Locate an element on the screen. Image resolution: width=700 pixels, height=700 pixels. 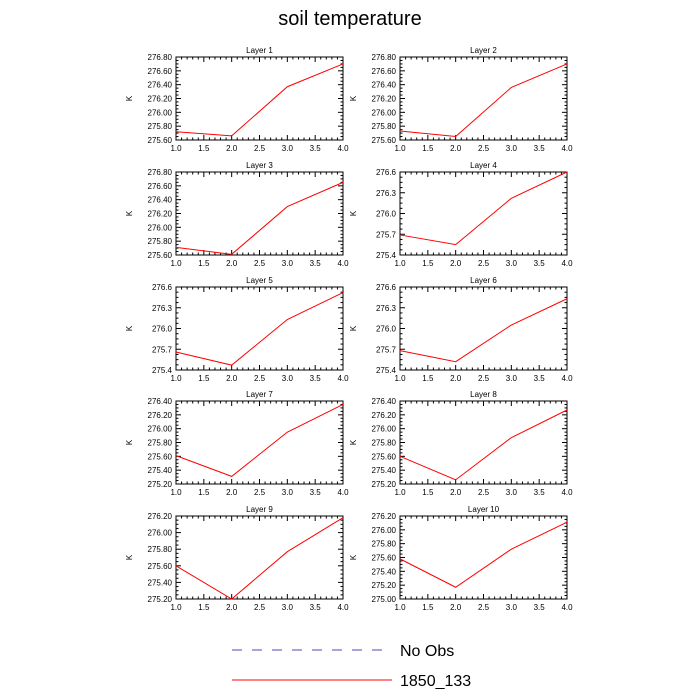
figure-title: soil temperature is located at coordinates (350, 19).